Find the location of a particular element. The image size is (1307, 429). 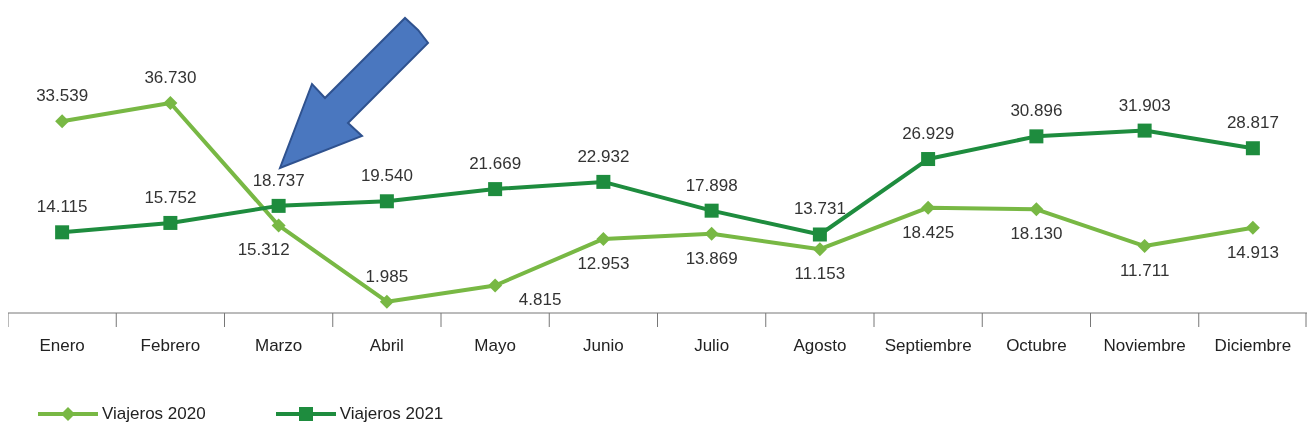

x-tick-label: Octubre is located at coordinates (1036, 345).